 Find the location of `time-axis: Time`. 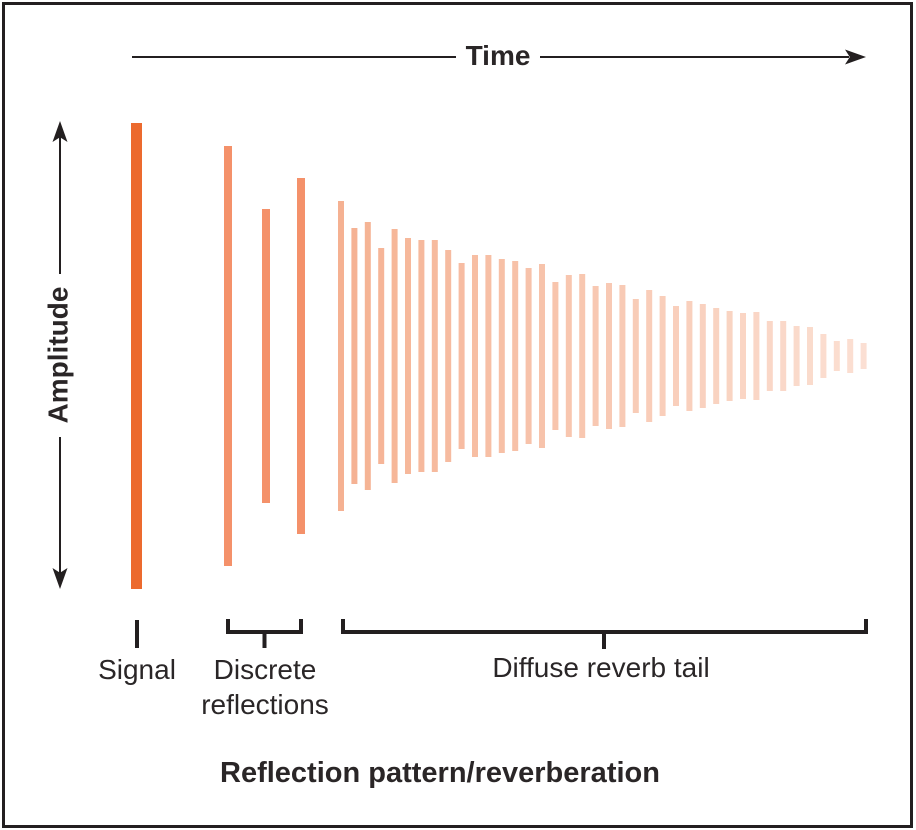

time-axis: Time is located at coordinates (499, 55).